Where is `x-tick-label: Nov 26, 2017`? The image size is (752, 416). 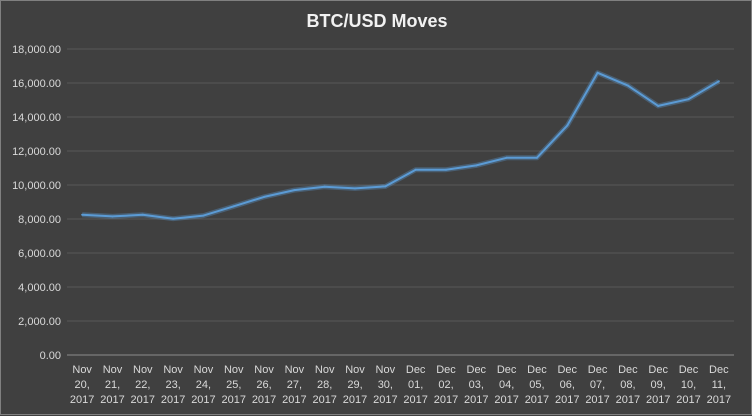
x-tick-label: Nov 26, 2017 is located at coordinates (264, 385).